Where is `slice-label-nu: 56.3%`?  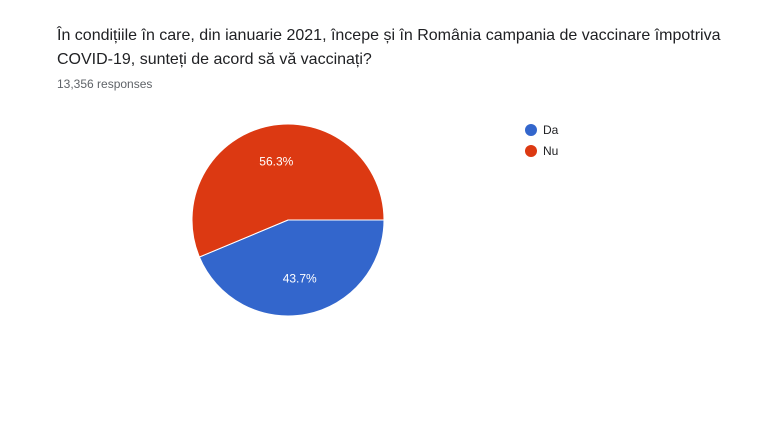
slice-label-nu: 56.3% is located at coordinates (276, 162).